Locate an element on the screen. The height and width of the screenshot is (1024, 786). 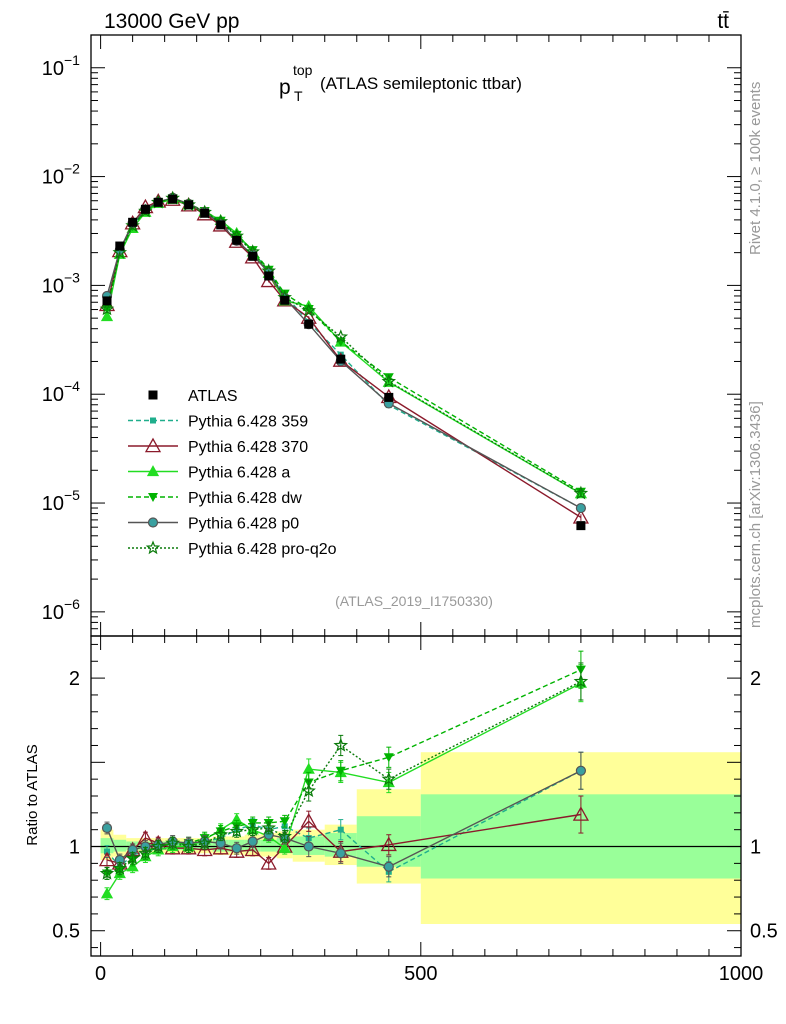
ratio-ytick-label-right: 1 is located at coordinates (755, 848).